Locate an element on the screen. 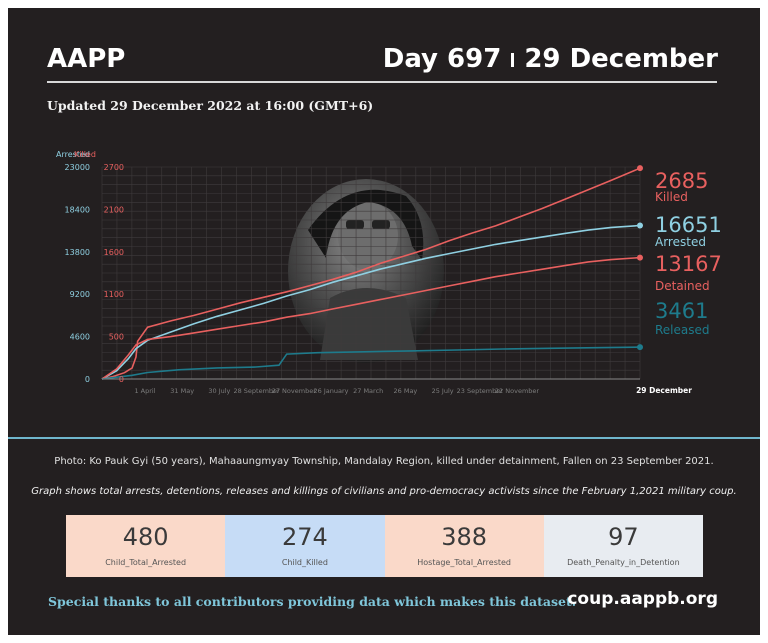  stat-label: Child_Killed is located at coordinates (304, 562).